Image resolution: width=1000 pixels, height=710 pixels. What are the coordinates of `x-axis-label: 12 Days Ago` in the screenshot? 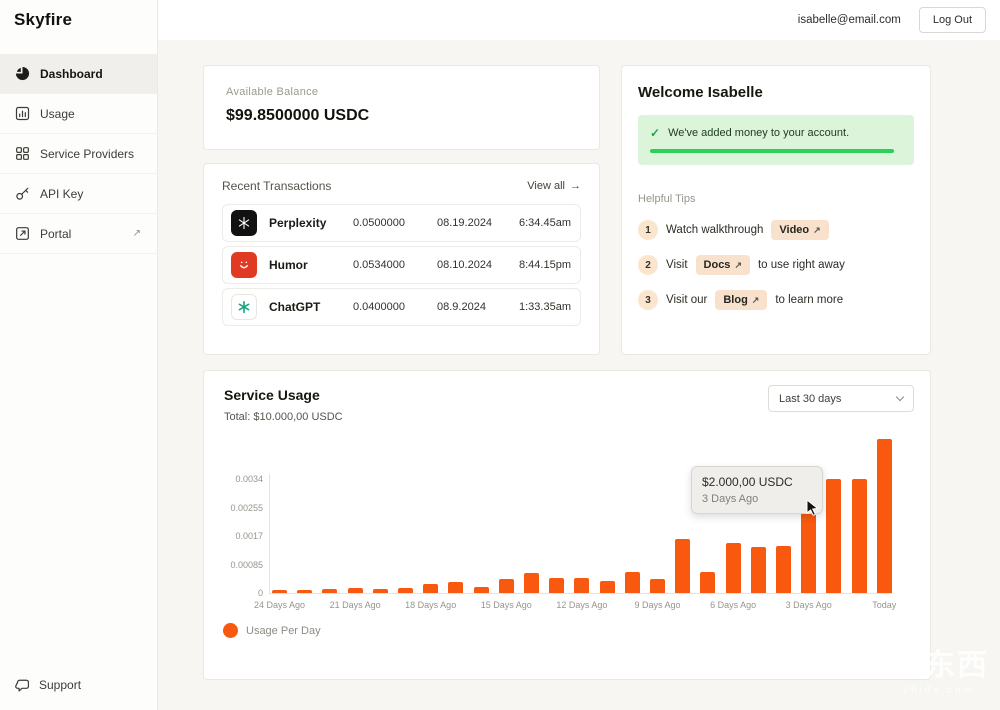 It's located at (582, 605).